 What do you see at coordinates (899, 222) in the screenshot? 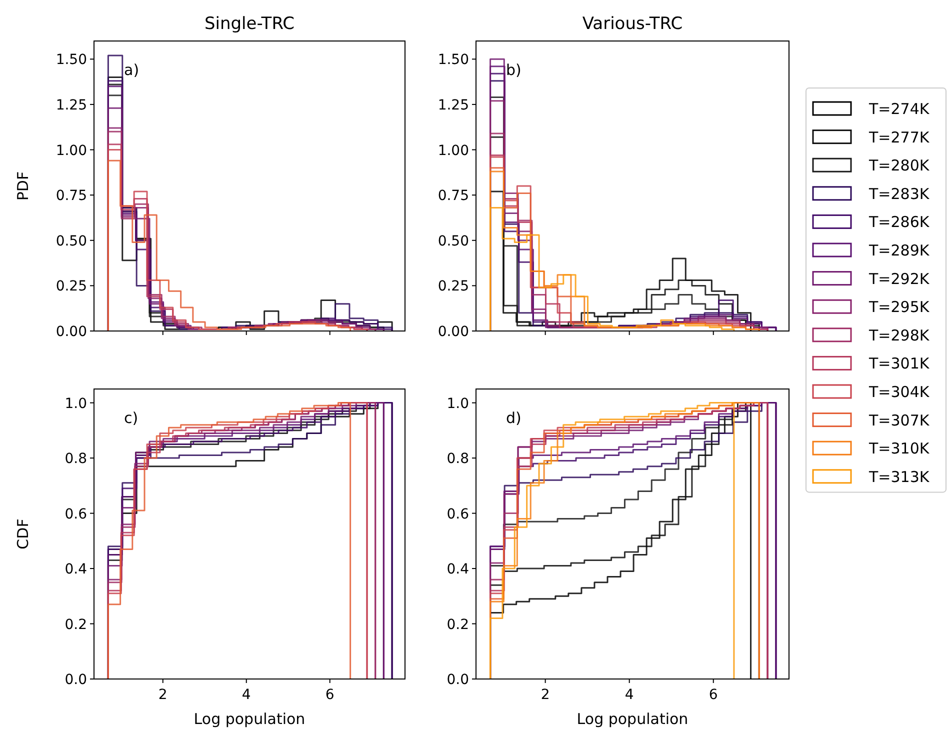
I see `legend-label: T=286K` at bounding box center [899, 222].